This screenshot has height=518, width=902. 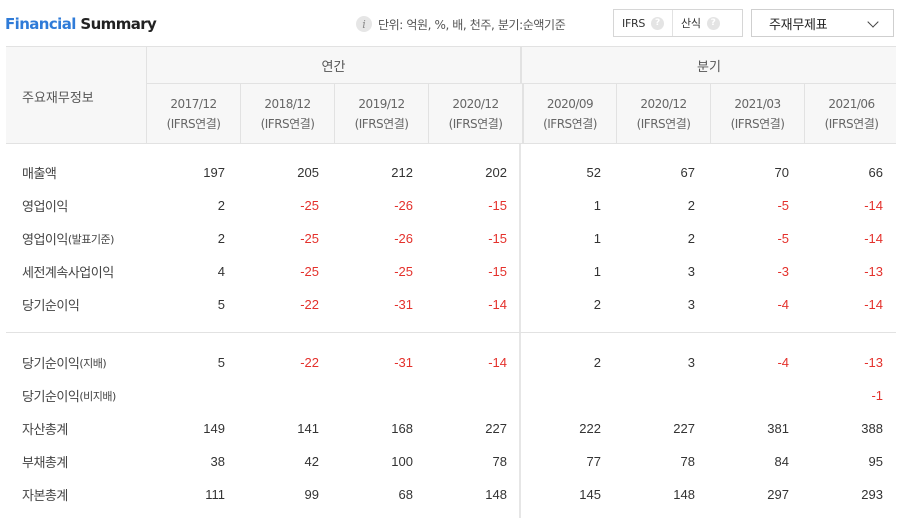 I want to click on row-label: 당기순이익, so click(x=51, y=304).